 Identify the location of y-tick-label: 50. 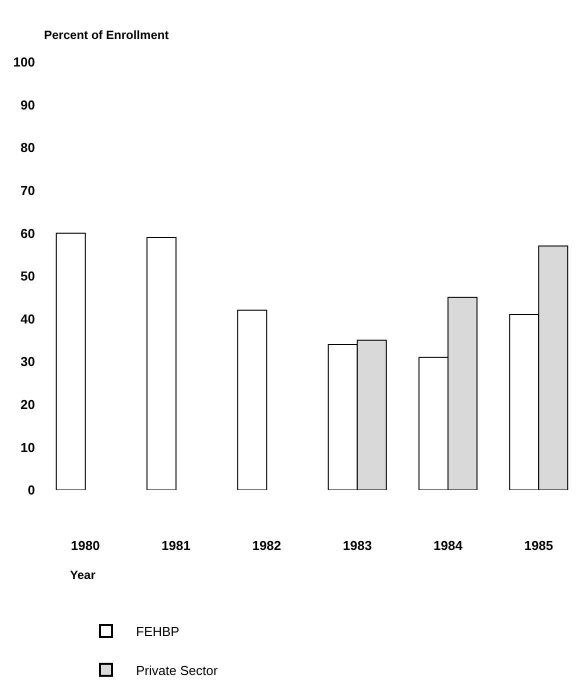
(27, 276).